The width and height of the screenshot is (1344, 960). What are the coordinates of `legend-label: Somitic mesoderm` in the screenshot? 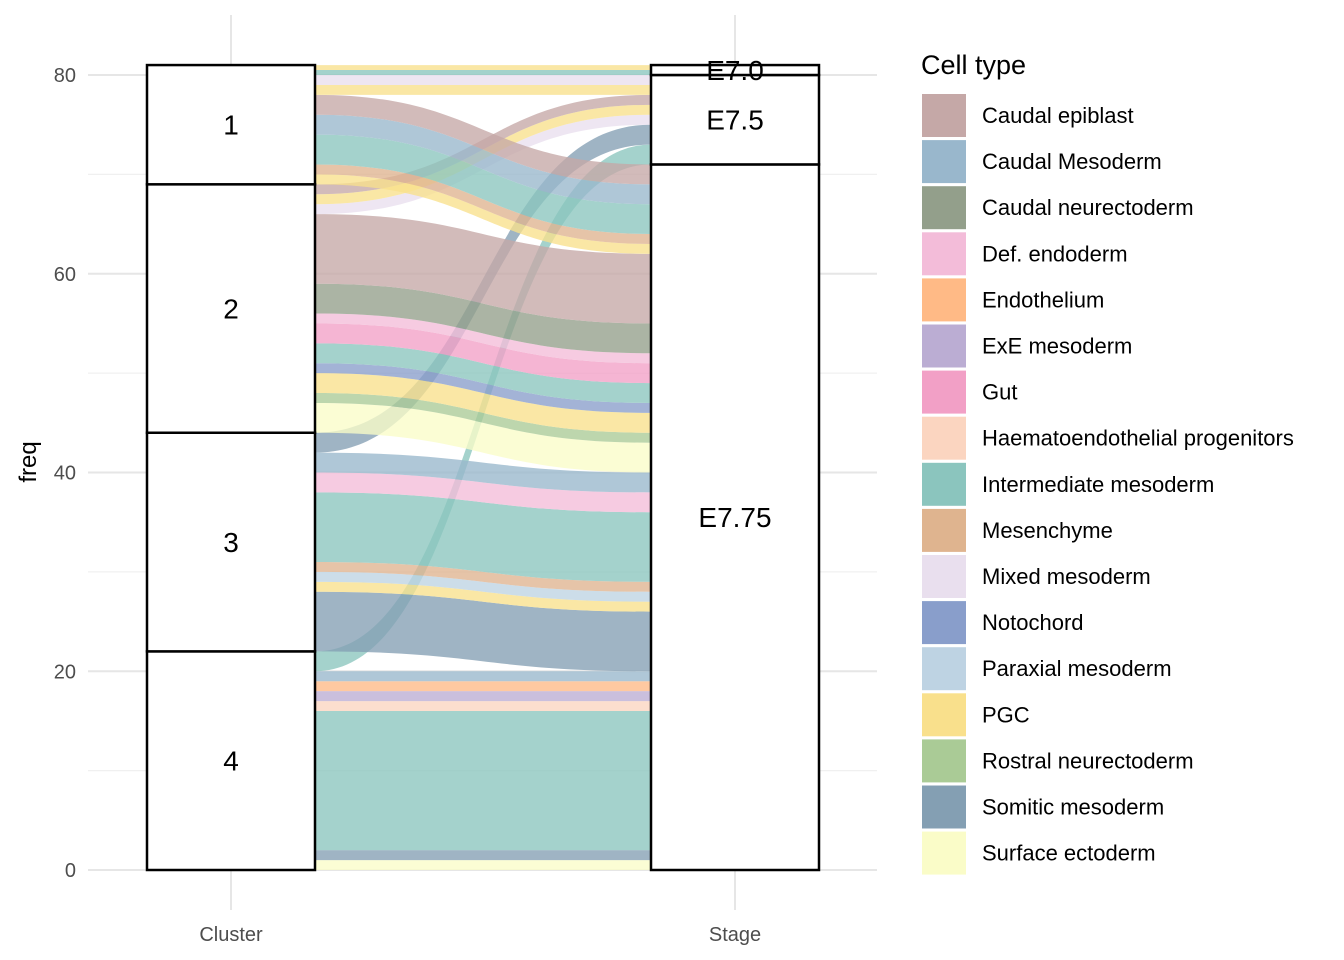 It's located at (1073, 807).